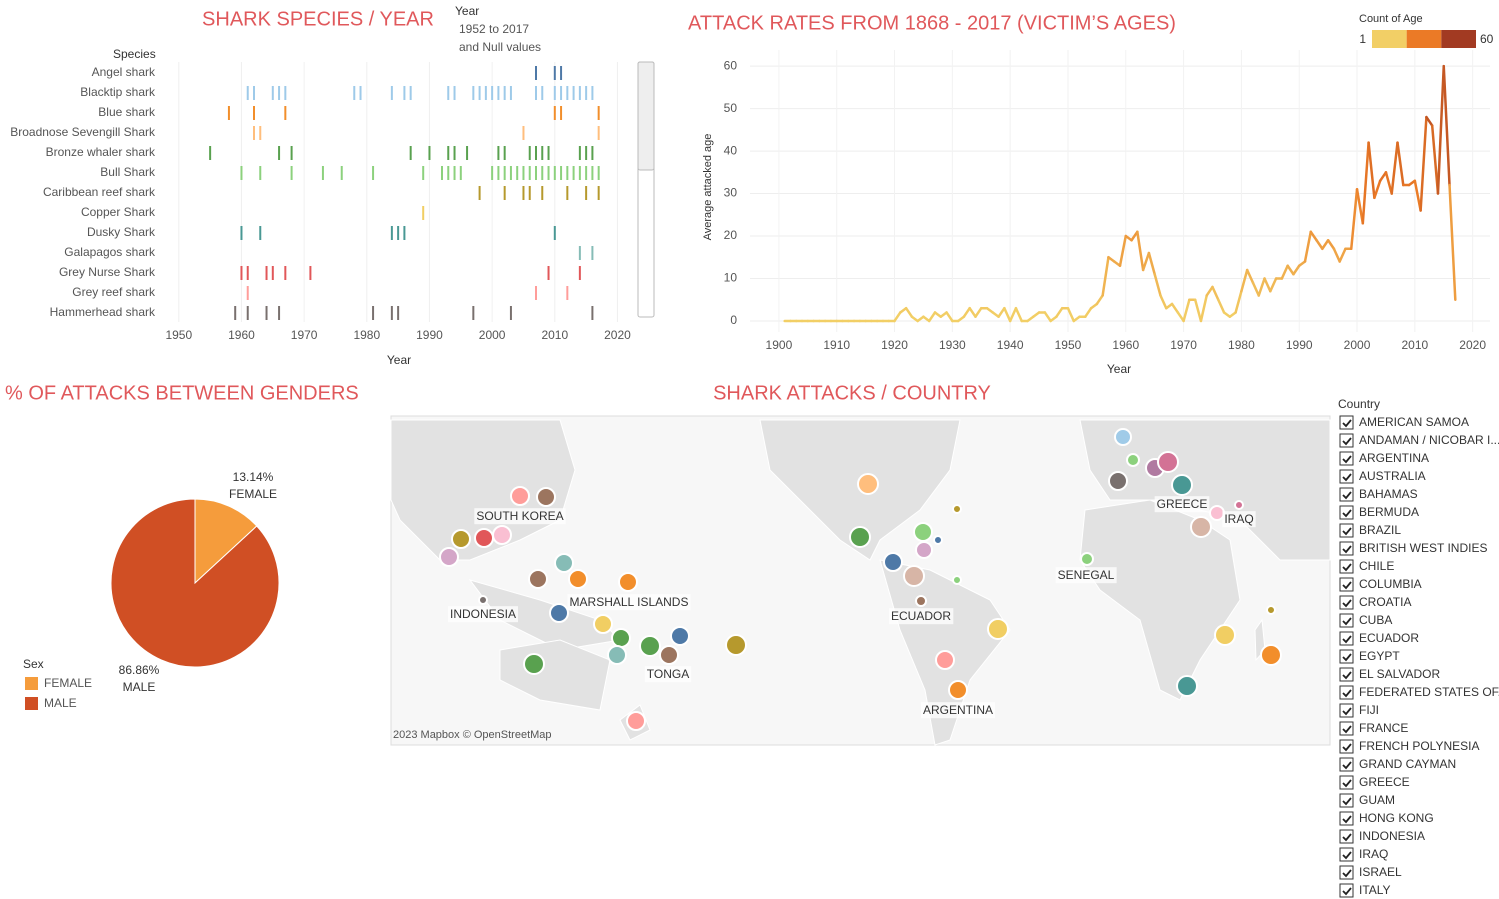  I want to click on map-label: MARSHALL ISLANDS, so click(629, 602).